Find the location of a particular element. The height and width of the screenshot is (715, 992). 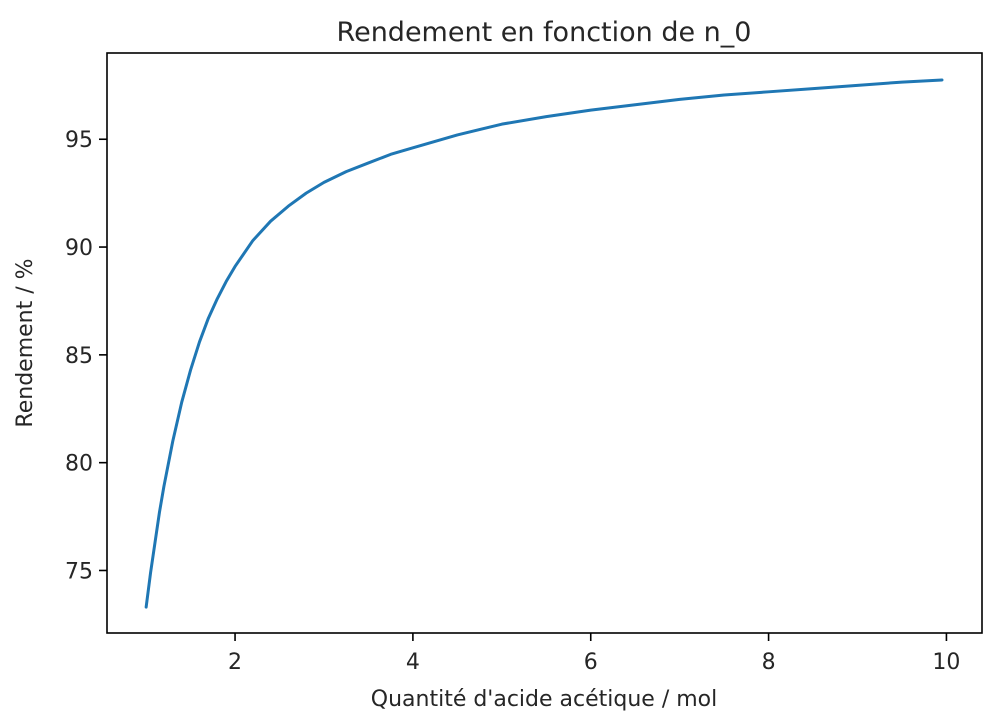

y-tick-label: 85 is located at coordinates (79, 356).